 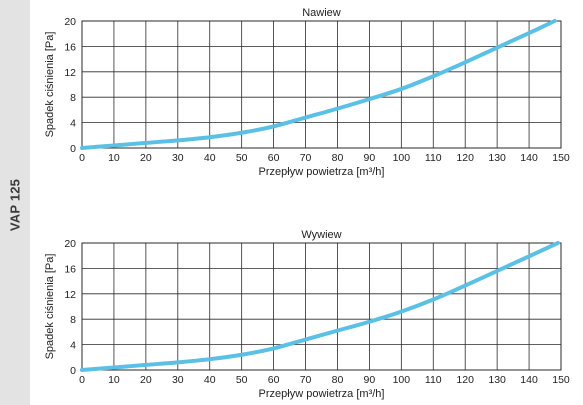 What do you see at coordinates (242, 380) in the screenshot?
I see `chart-2-x-tick-label: 50` at bounding box center [242, 380].